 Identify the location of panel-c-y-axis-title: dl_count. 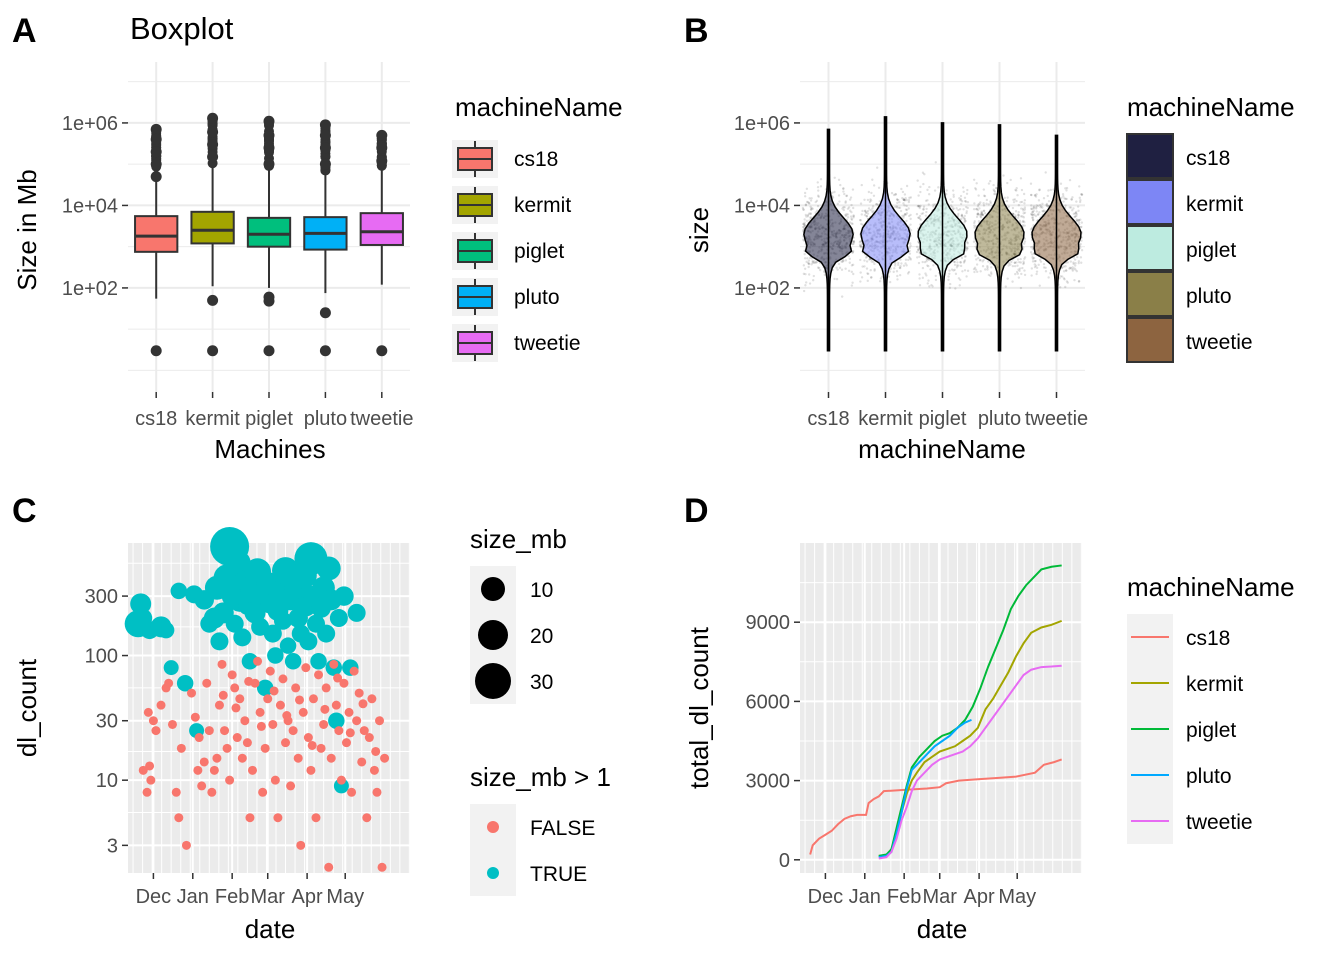
(27, 707).